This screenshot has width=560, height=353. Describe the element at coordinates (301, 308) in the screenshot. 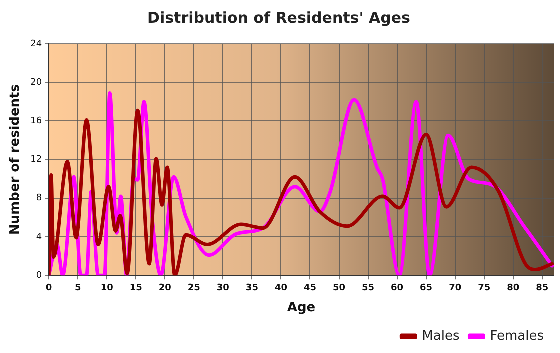

I see `x-axis-title: Age` at that location.